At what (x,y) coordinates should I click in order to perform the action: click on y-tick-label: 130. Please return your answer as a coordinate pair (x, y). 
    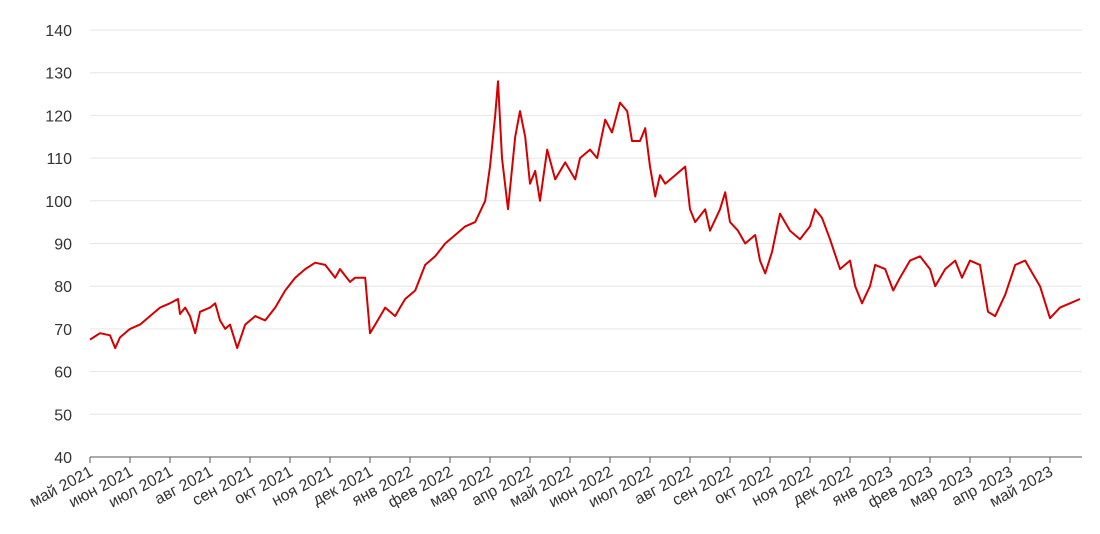
    Looking at the image, I should click on (58, 74).